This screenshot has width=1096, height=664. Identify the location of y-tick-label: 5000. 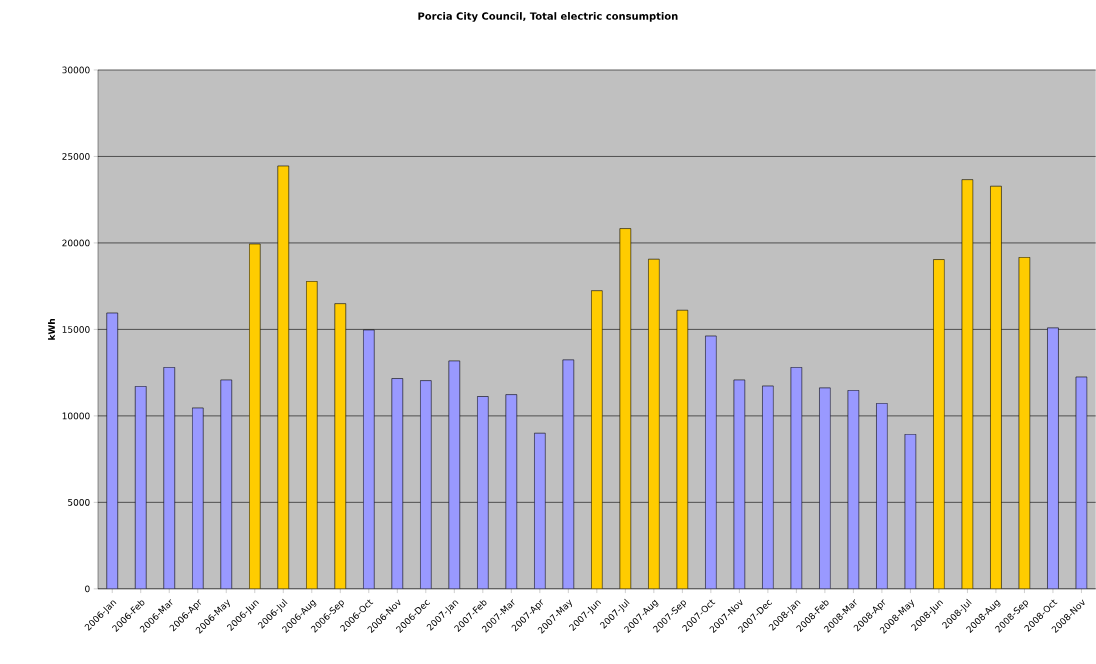
(79, 502).